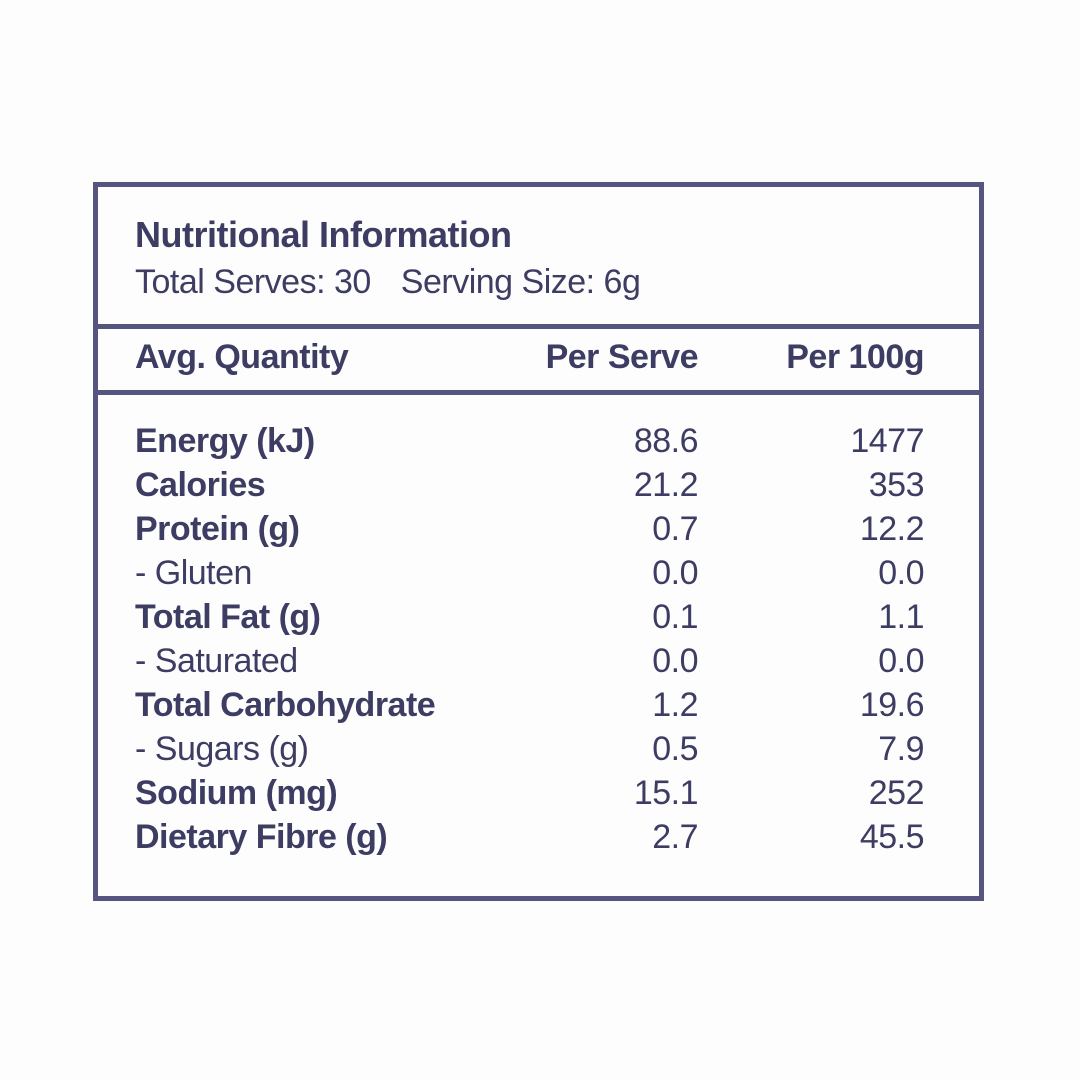  Describe the element at coordinates (530, 573) in the screenshot. I see `nutrient-row-gluten: - Gluten 0.0 0.0` at that location.